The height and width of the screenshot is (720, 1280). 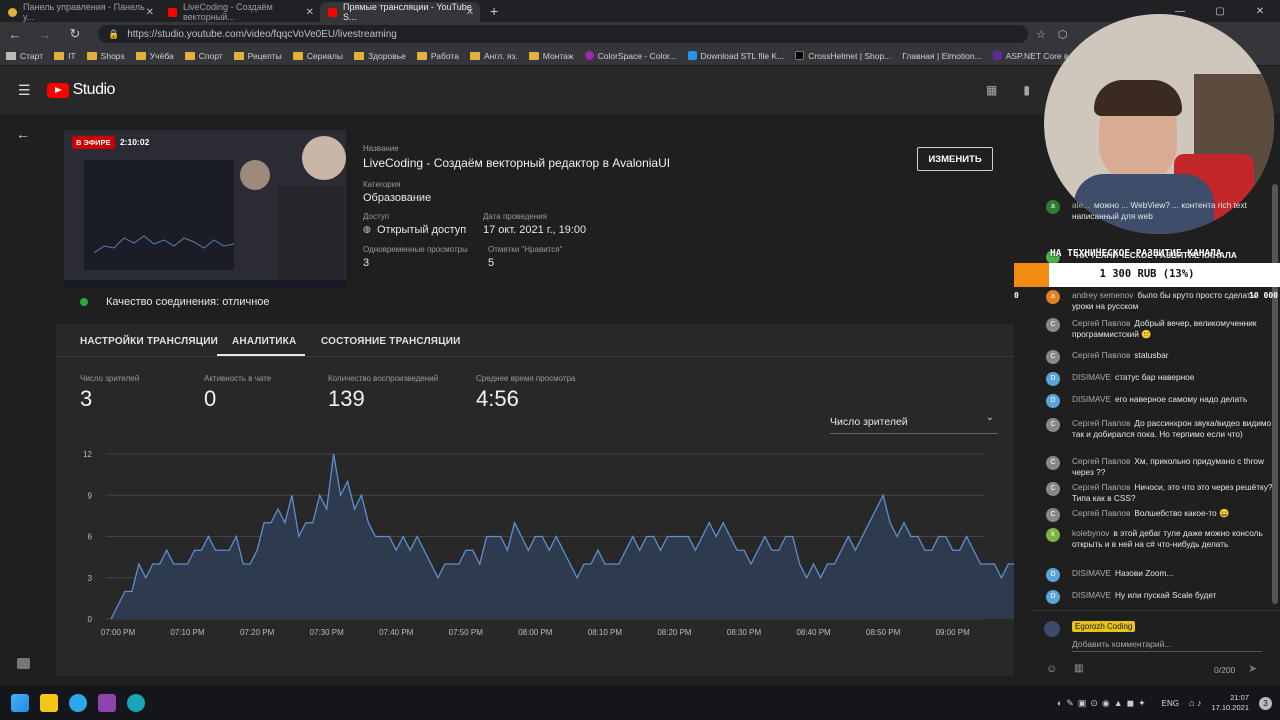 What do you see at coordinates (989, 417) in the screenshot?
I see `chevron-down-icon: ⌄` at bounding box center [989, 417].